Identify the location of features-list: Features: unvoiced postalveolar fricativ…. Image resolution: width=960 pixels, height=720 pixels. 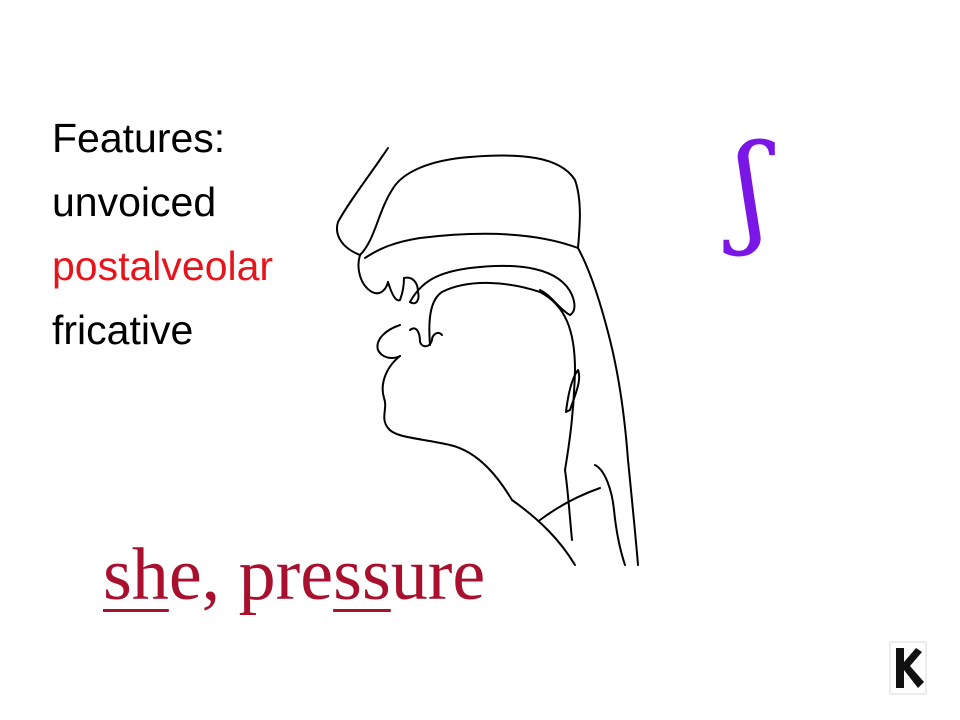
(162, 234).